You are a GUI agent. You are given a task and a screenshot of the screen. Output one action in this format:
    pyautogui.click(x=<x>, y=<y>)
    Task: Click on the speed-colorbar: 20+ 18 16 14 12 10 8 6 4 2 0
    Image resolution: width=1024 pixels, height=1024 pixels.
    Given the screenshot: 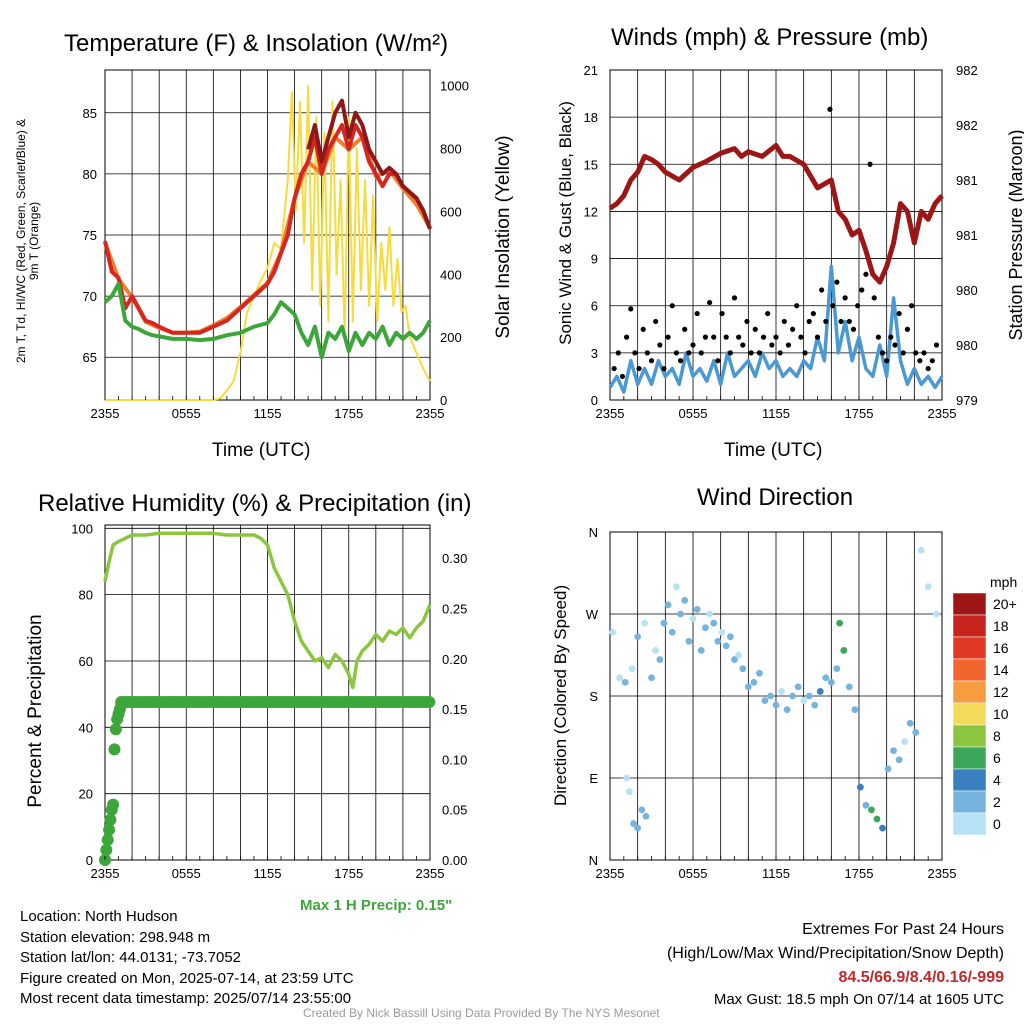 What is the action you would take?
    pyautogui.click(x=984, y=714)
    